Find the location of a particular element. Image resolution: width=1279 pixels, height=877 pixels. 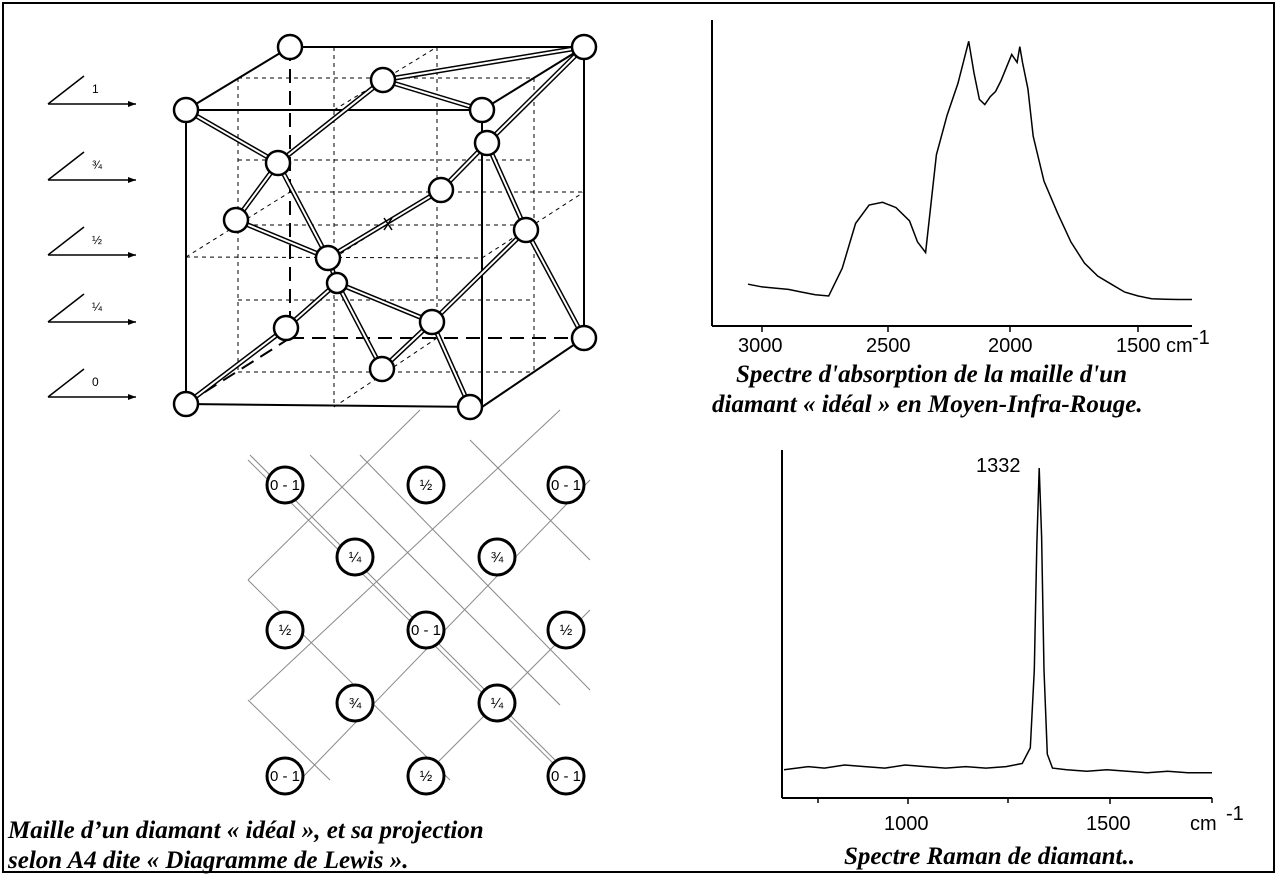

layer-label: ¼ is located at coordinates (97, 307).